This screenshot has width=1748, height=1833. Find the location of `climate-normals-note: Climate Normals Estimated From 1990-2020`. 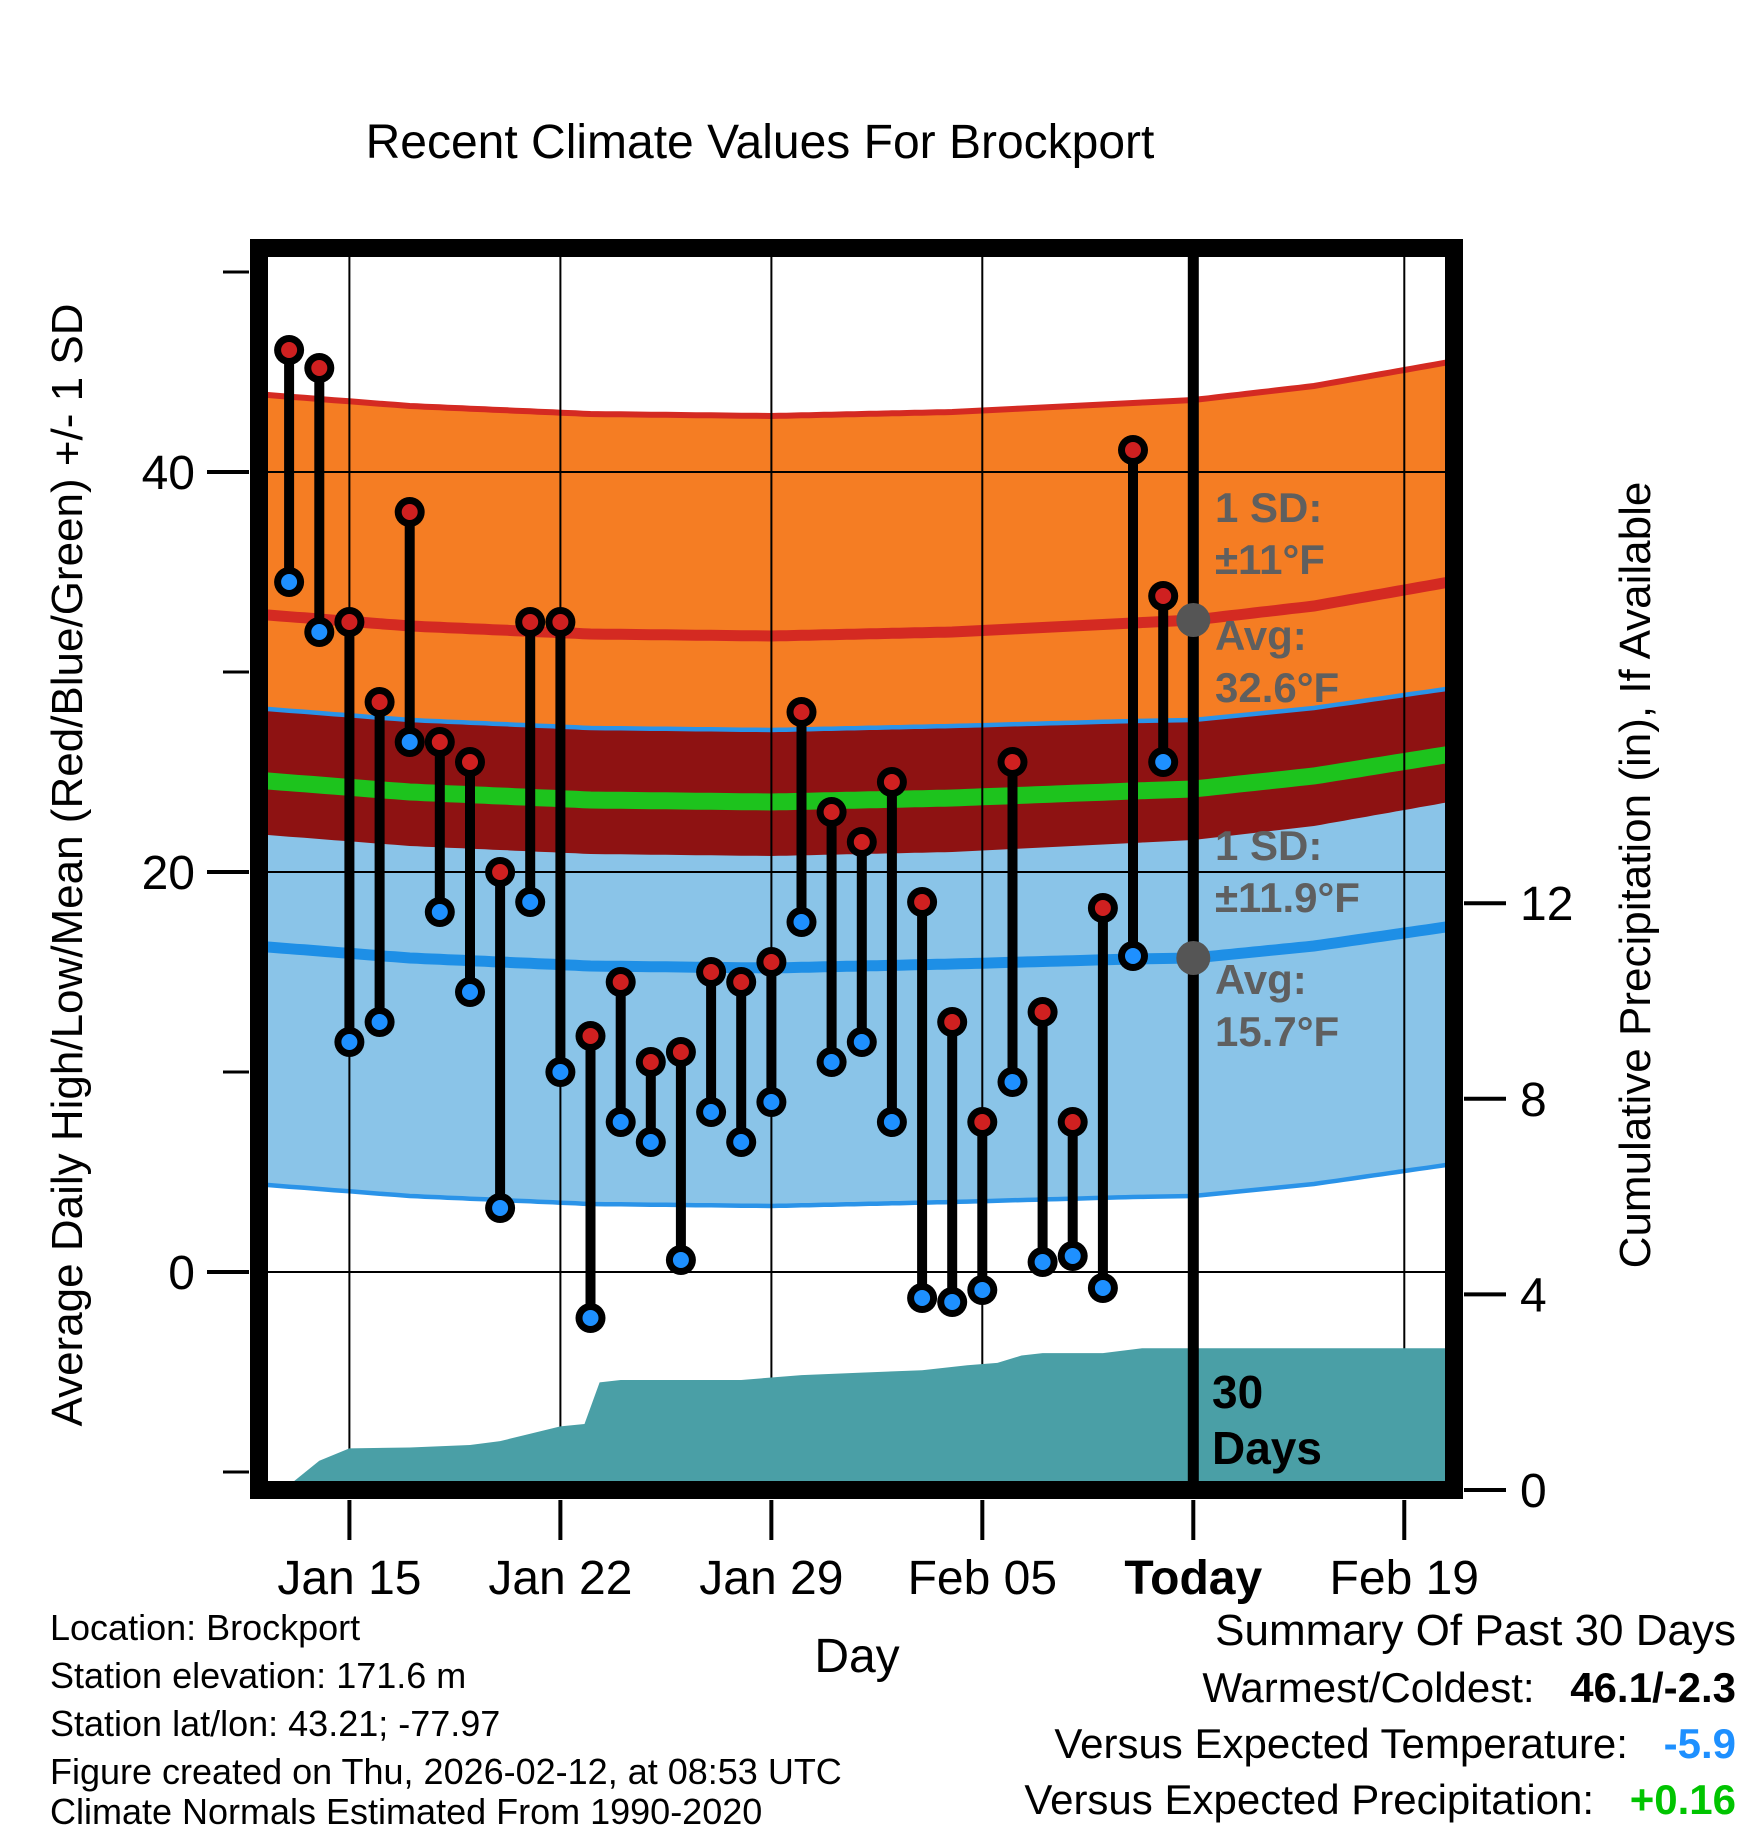

climate-normals-note: Climate Normals Estimated From 1990-2020 is located at coordinates (406, 1809).